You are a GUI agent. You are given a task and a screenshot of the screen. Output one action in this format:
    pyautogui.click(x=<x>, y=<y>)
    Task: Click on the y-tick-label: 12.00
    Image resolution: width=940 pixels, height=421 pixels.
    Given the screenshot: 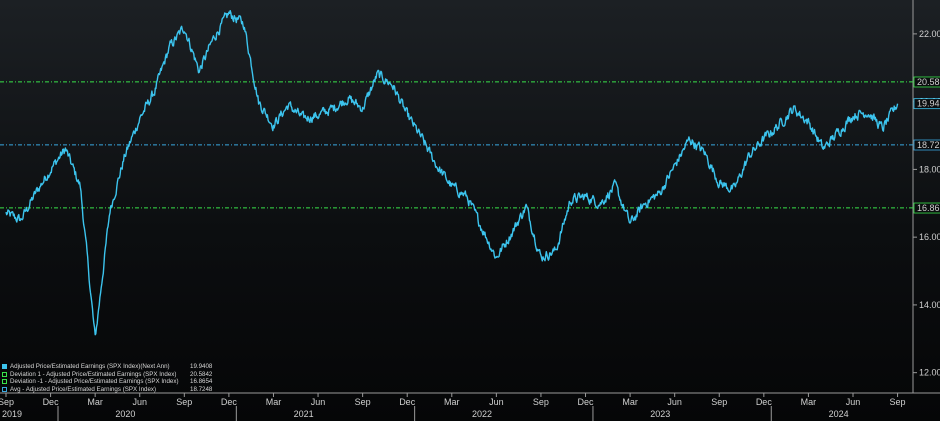 What is the action you would take?
    pyautogui.click(x=929, y=373)
    